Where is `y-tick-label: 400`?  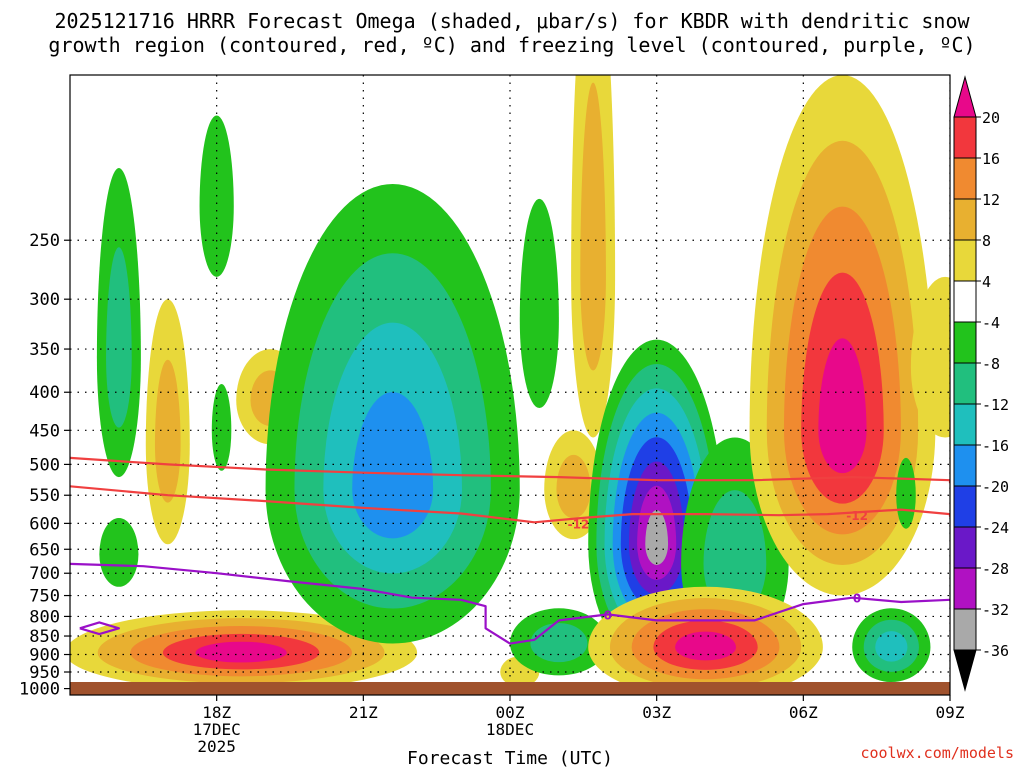 y-tick-label: 400 is located at coordinates (44, 393).